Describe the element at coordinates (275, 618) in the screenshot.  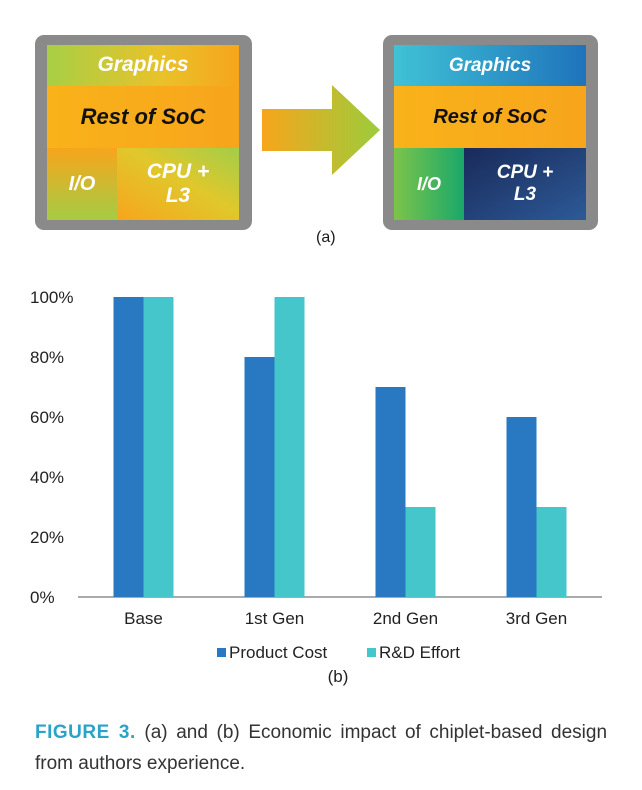
I see `x-tick-label: 1st Gen` at that location.